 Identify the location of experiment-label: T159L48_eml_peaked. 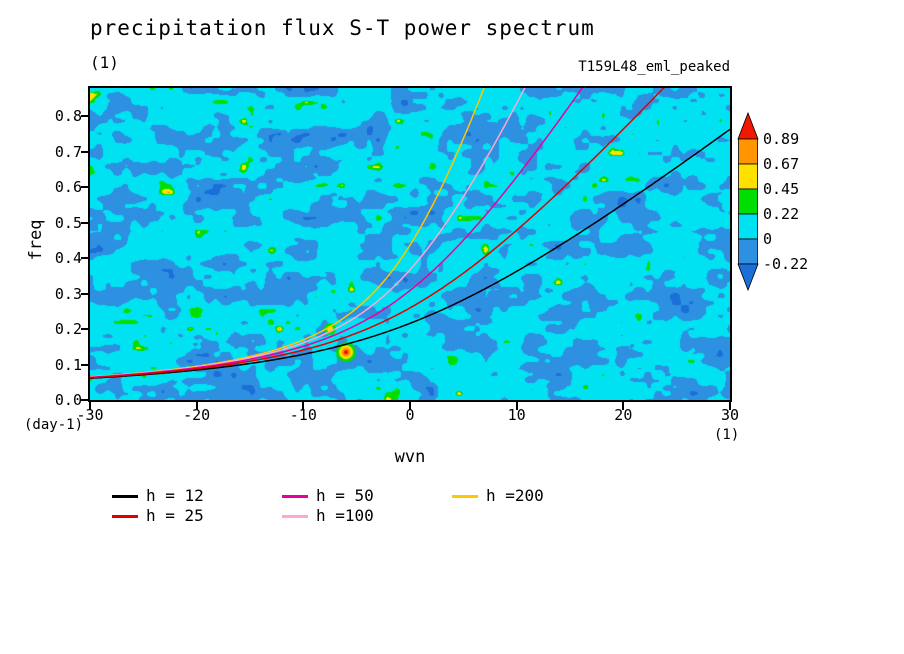
(654, 67).